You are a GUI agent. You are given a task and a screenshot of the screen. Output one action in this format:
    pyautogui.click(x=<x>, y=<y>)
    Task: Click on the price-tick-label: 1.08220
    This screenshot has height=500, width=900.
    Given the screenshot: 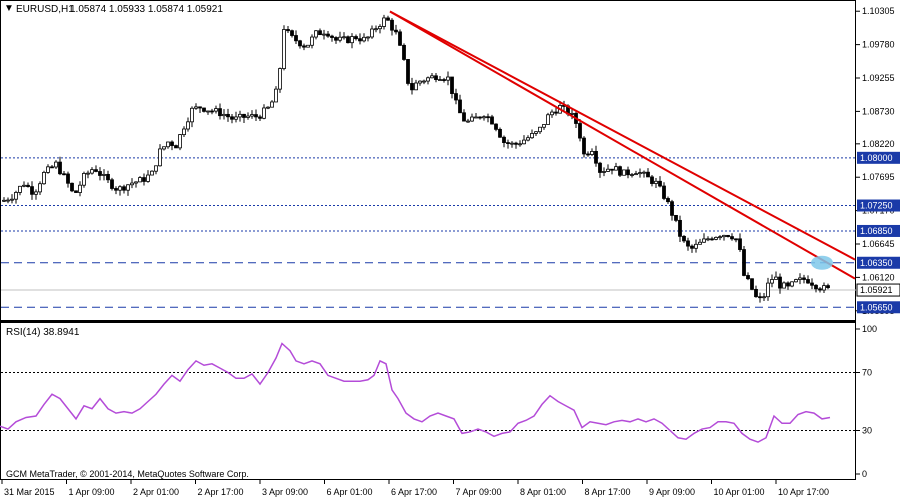 What is the action you would take?
    pyautogui.click(x=878, y=144)
    